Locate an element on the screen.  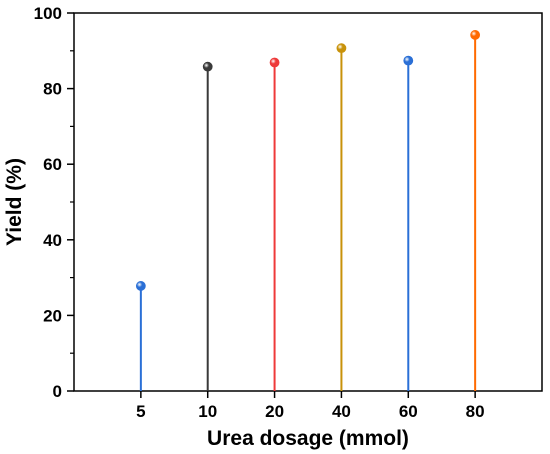
x-axis-title: Urea dosage (mmol) is located at coordinates (308, 438).